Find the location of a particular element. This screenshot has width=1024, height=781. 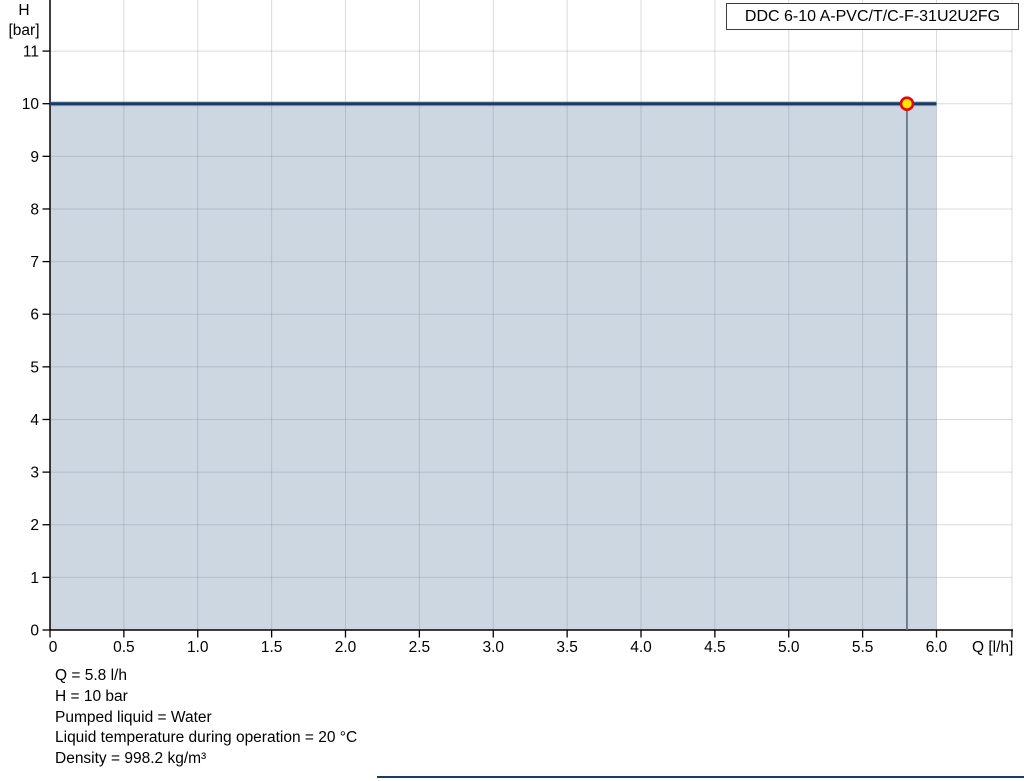

y-tick-label: 5 is located at coordinates (34, 367).